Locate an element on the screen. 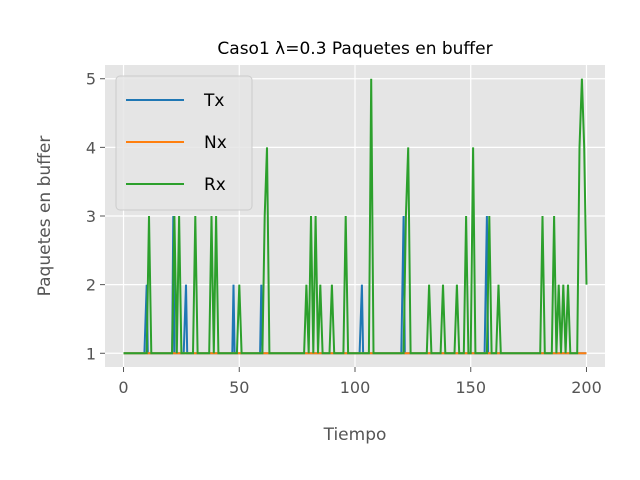 The width and height of the screenshot is (640, 480). y-tick-label: 2 is located at coordinates (91, 285).